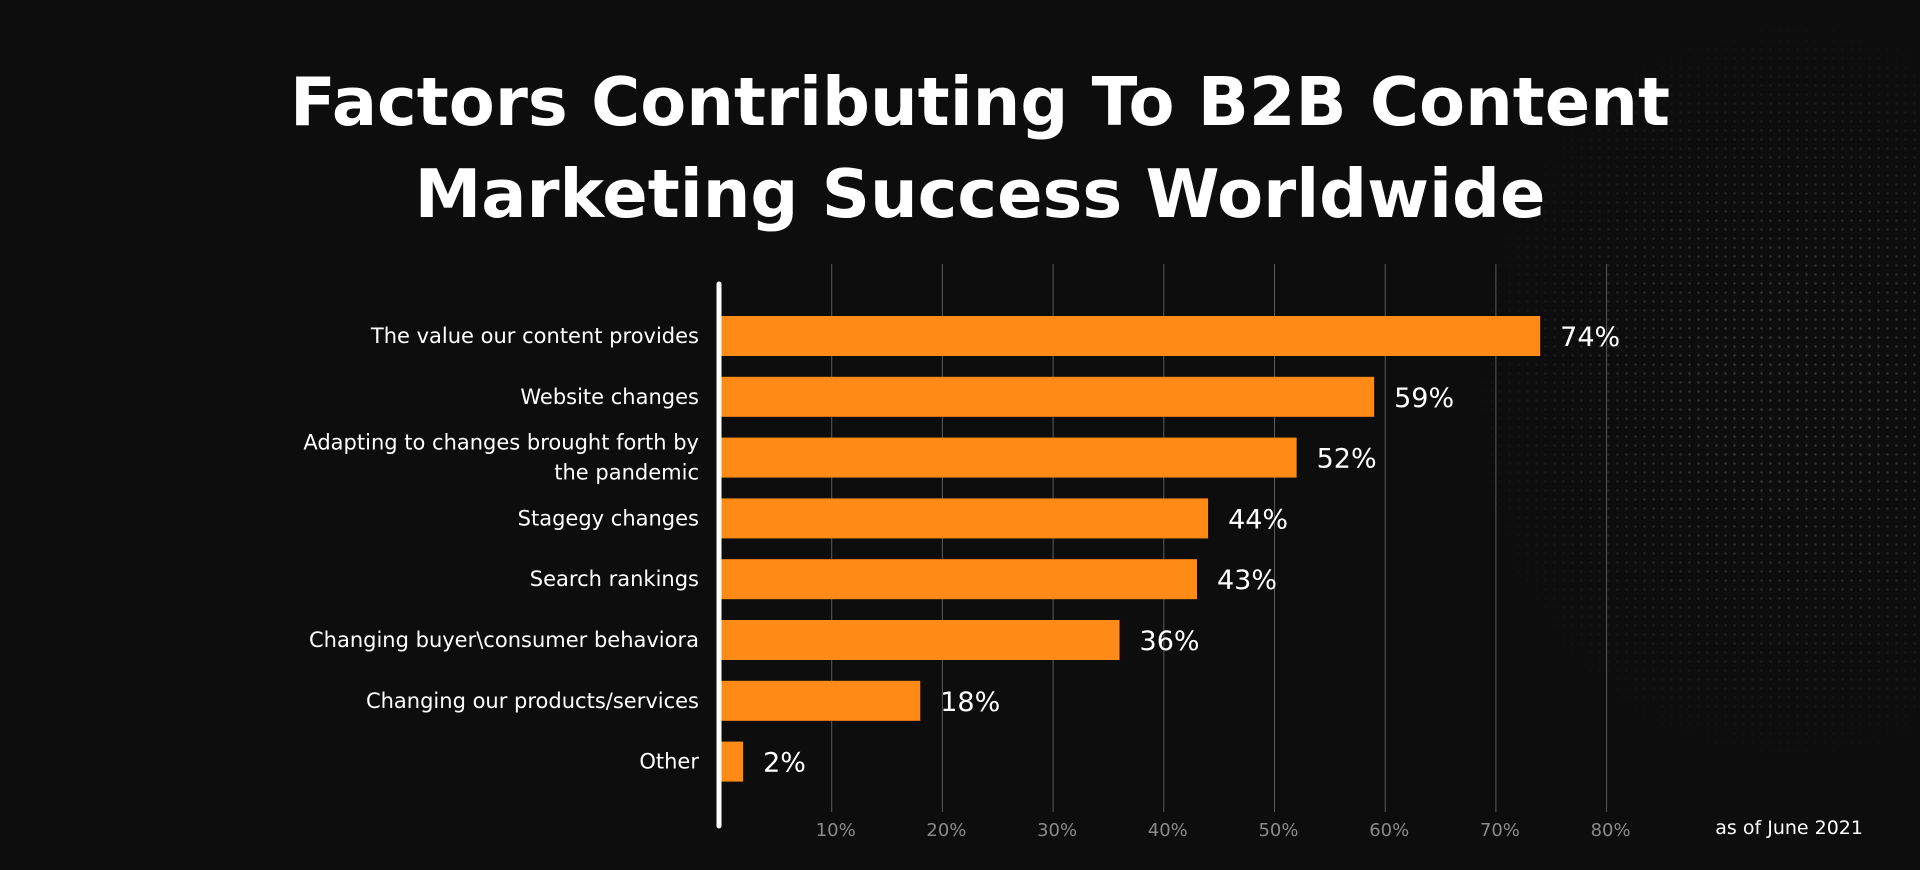 The height and width of the screenshot is (870, 1920). What do you see at coordinates (1168, 830) in the screenshot?
I see `x-tick-label: 40%` at bounding box center [1168, 830].